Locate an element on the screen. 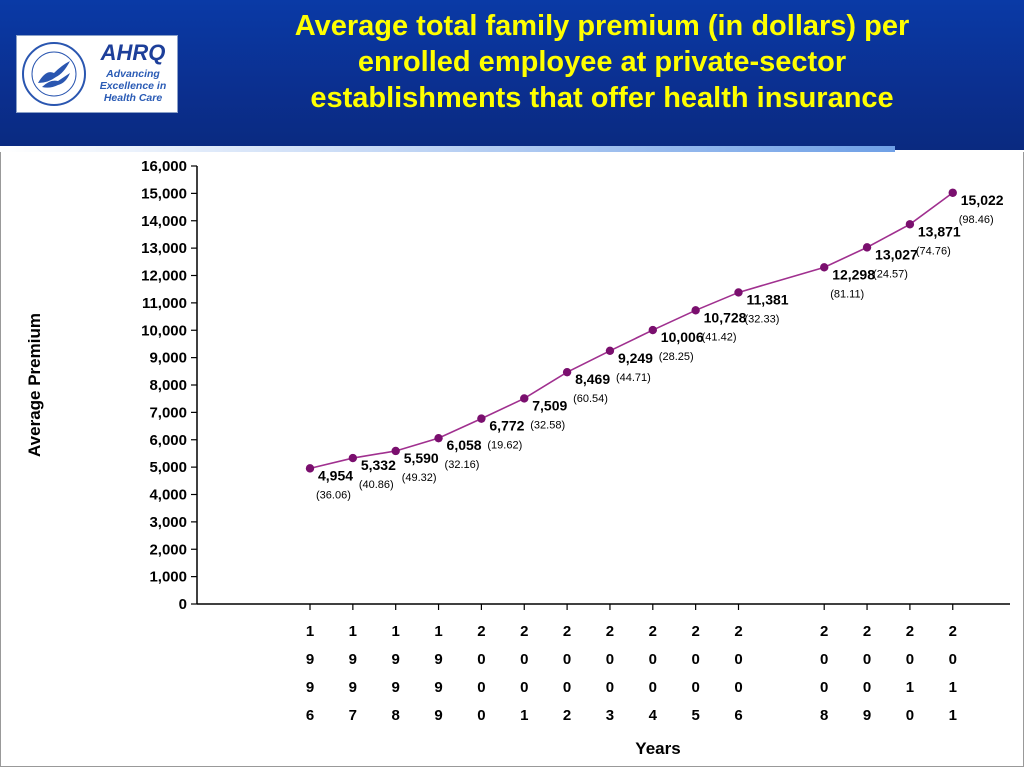 The height and width of the screenshot is (768, 1024). standard-error-label: (98.46) is located at coordinates (976, 220).